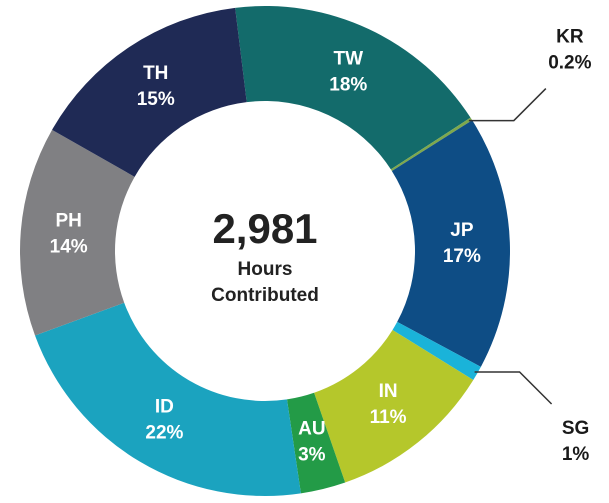 Image resolution: width=609 pixels, height=503 pixels. What do you see at coordinates (576, 454) in the screenshot?
I see `slice-value: 1%` at bounding box center [576, 454].